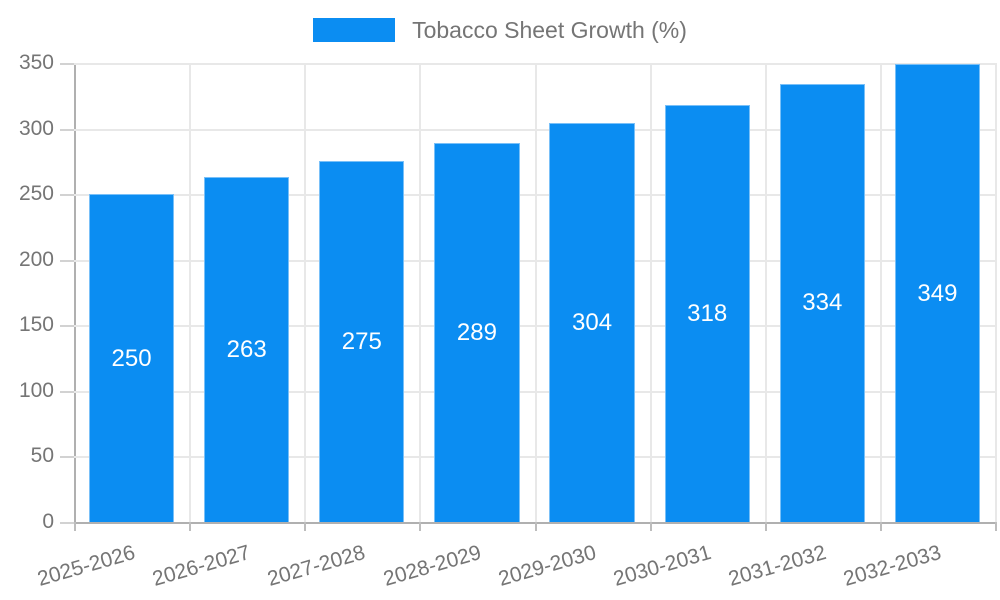 This screenshot has height=600, width=1000. Describe the element at coordinates (75, 292) in the screenshot. I see `y-axis-line` at that location.